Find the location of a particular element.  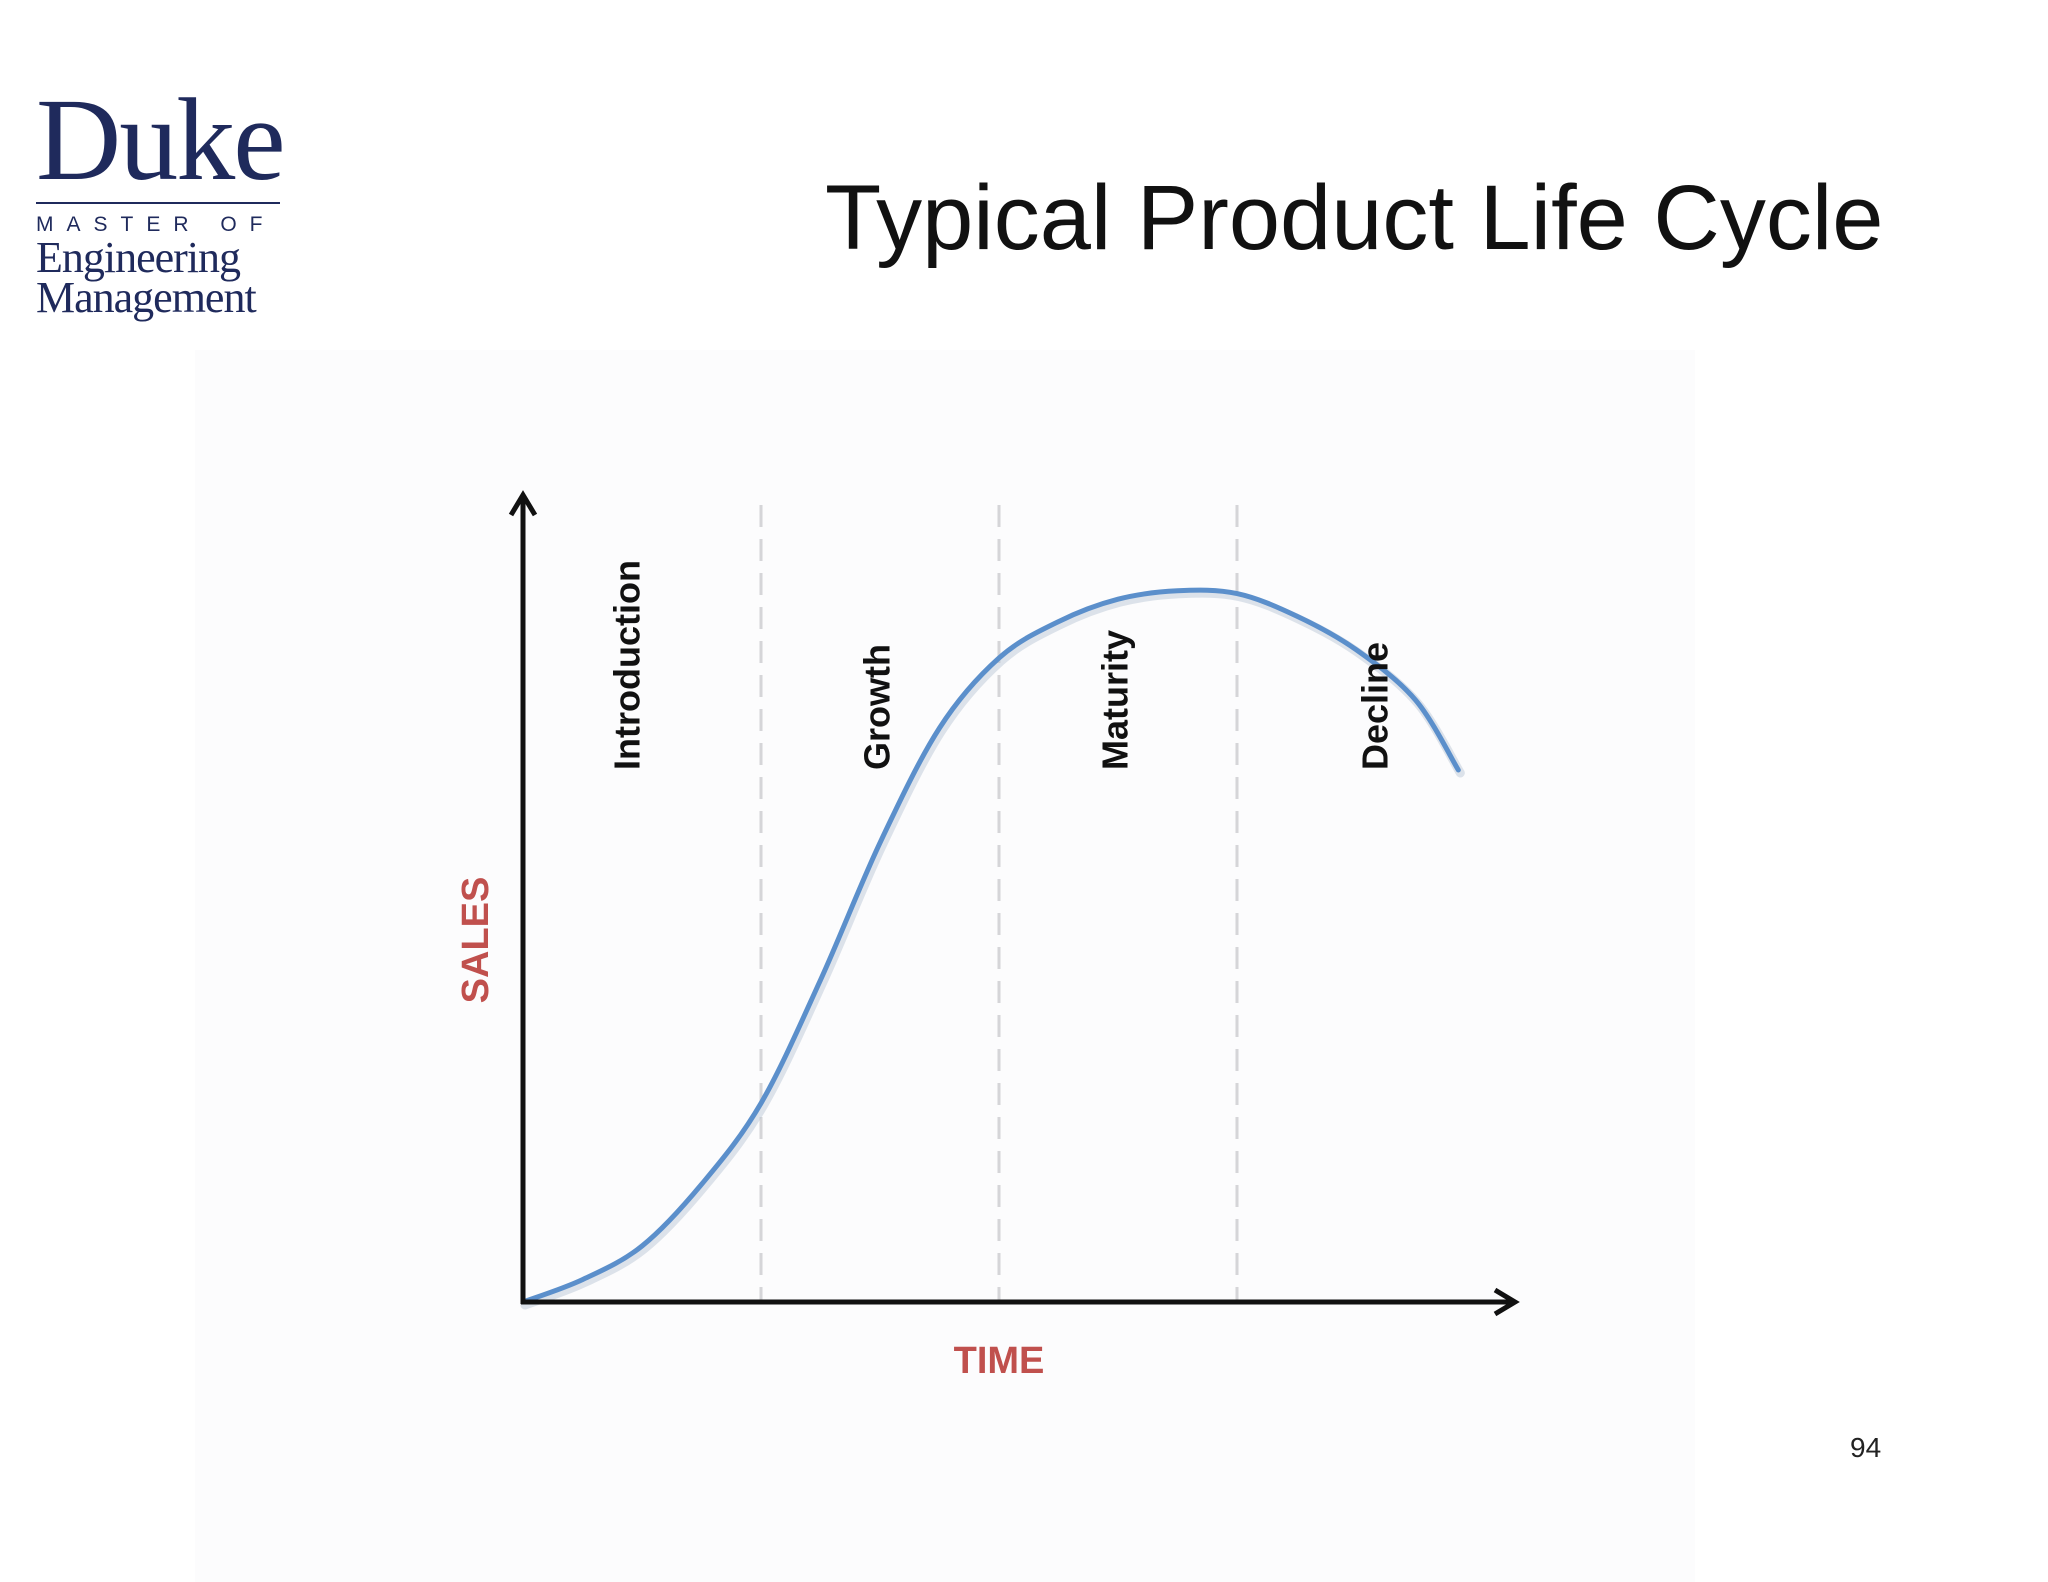

duke-logo: Duke MASTER OF Engineering Management is located at coordinates (162, 198).